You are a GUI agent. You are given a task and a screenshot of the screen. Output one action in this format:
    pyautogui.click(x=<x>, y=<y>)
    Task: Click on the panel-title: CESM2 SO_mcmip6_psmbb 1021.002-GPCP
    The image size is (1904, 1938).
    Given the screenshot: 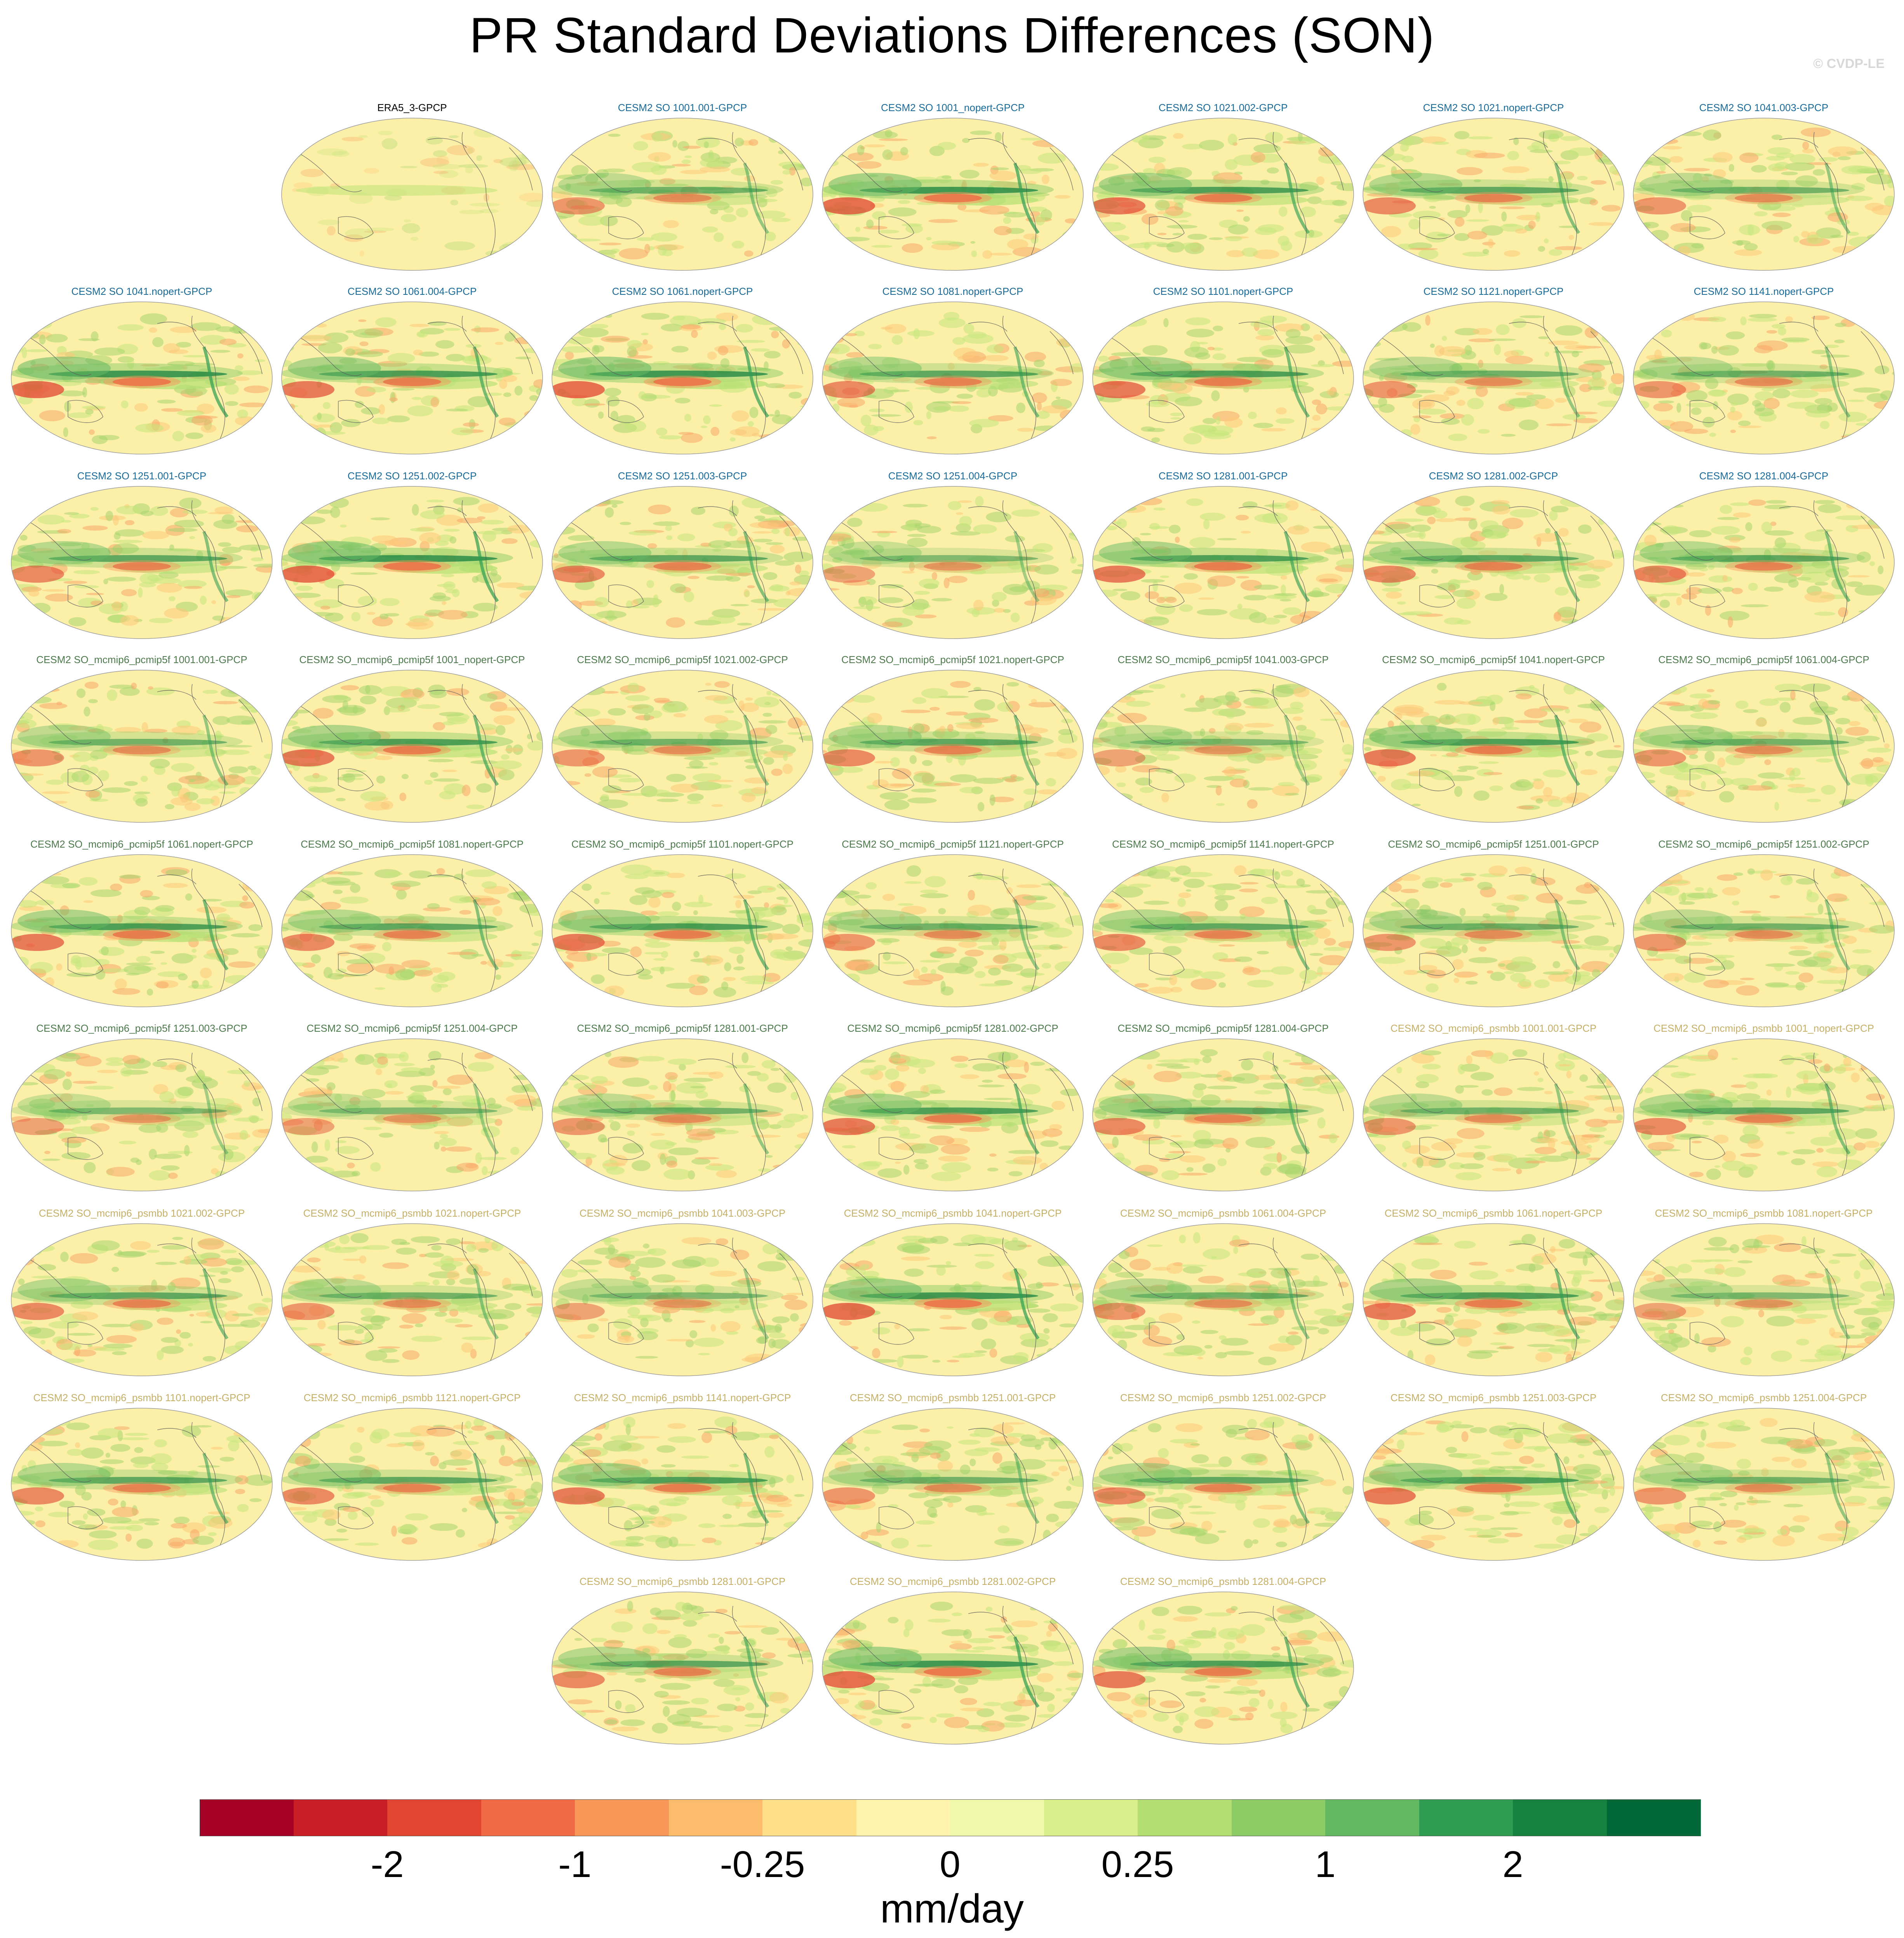 What is the action you would take?
    pyautogui.click(x=141, y=1213)
    